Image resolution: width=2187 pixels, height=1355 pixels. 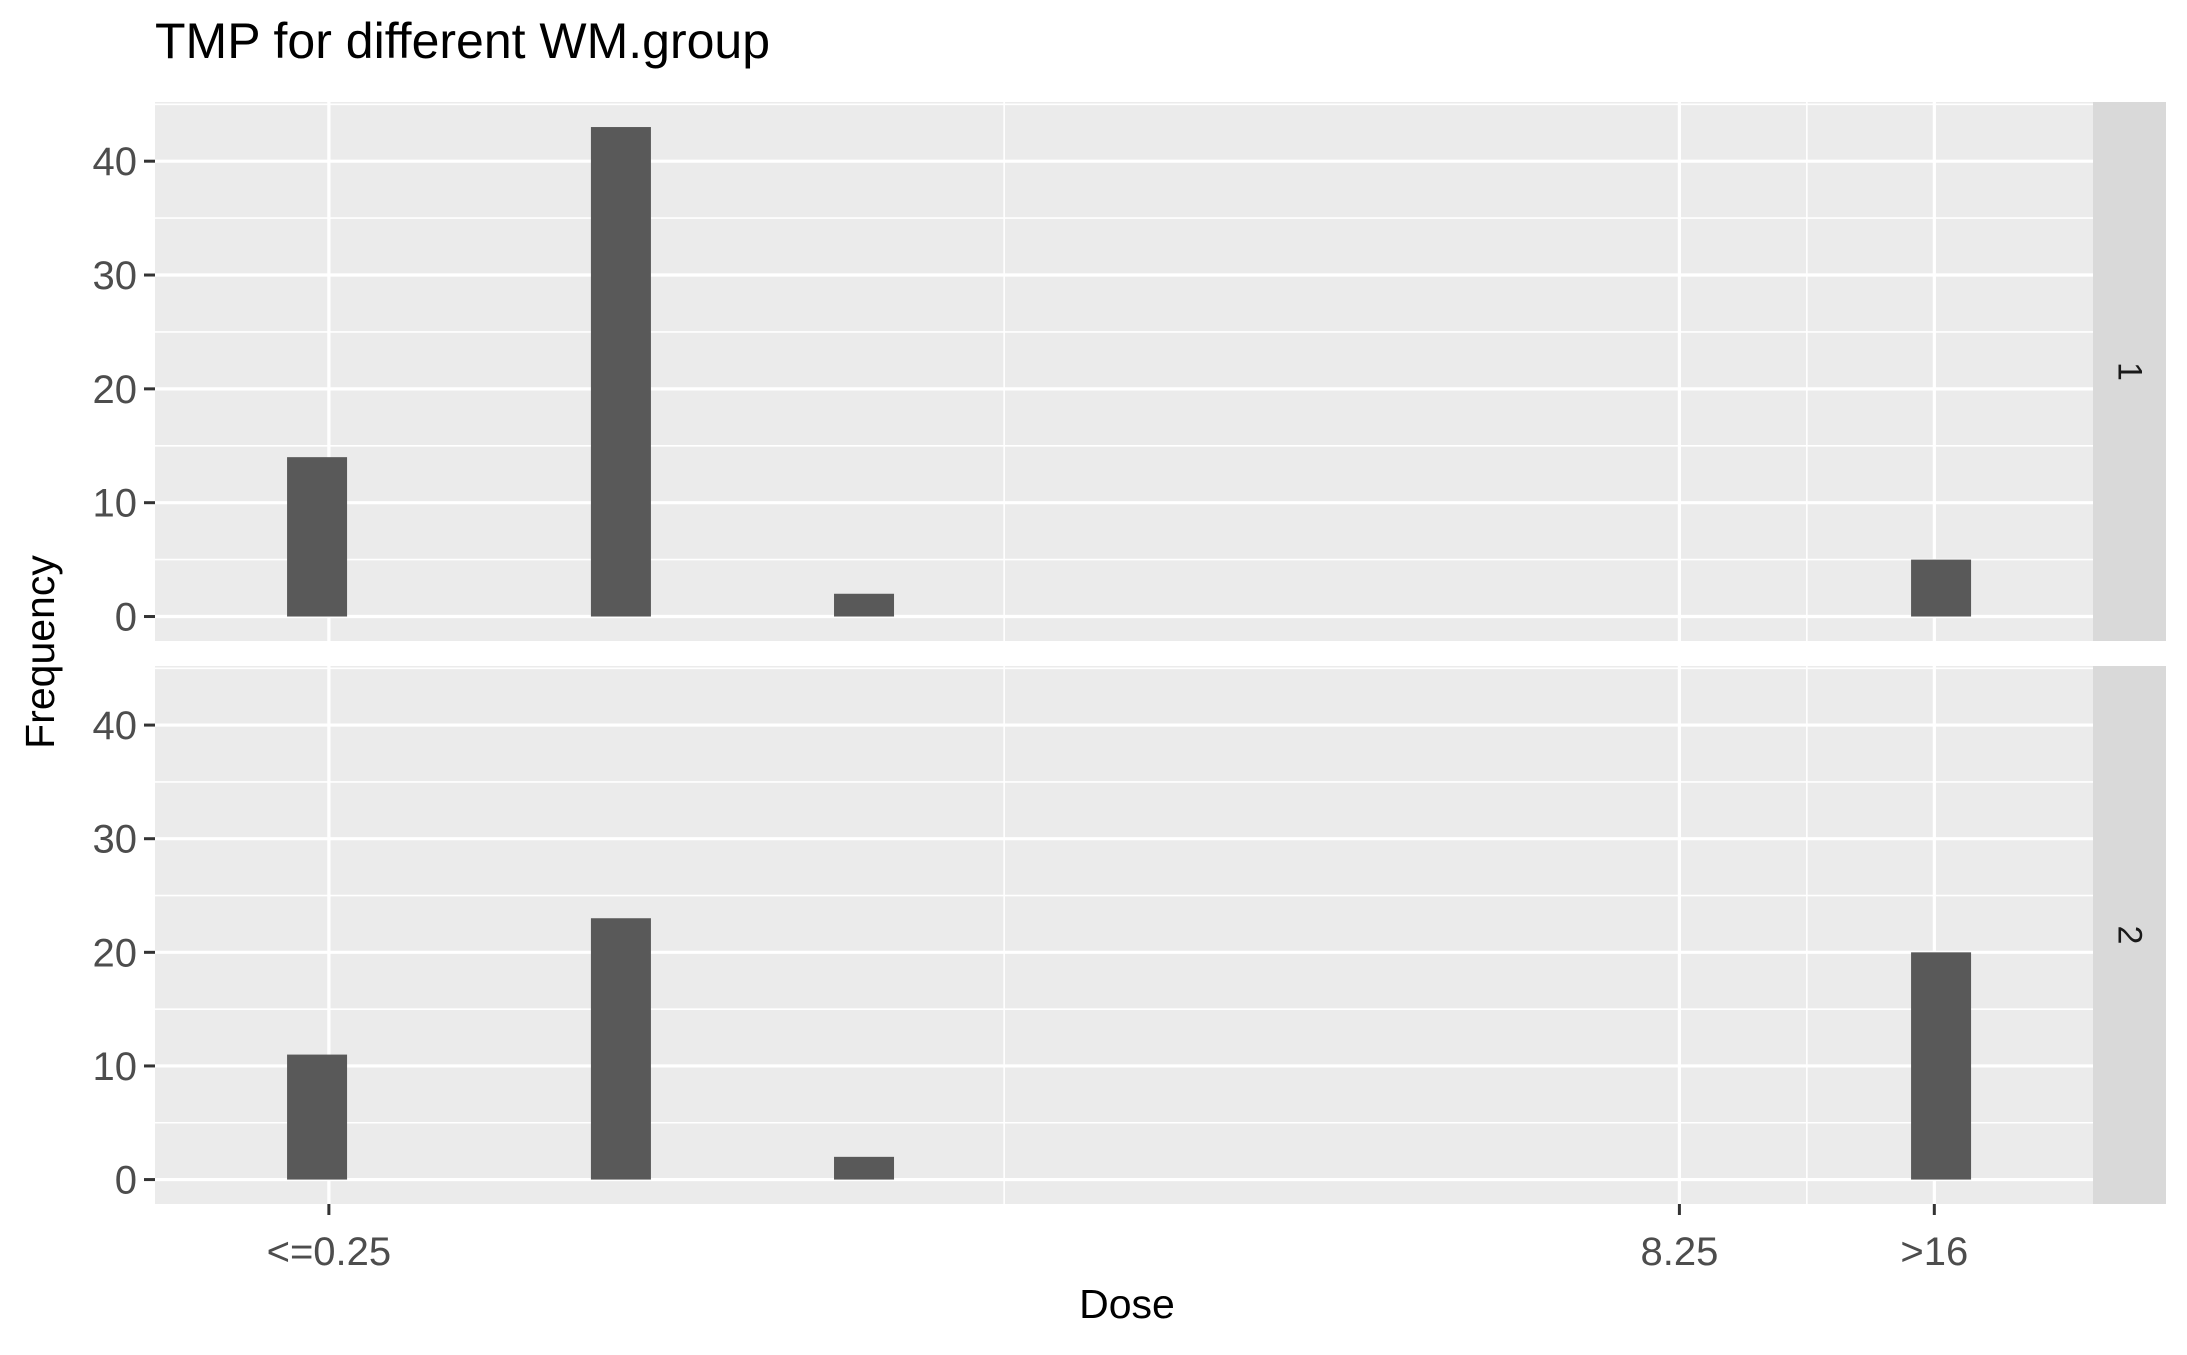 I want to click on y-axis-title: Frequency, so click(x=40, y=652).